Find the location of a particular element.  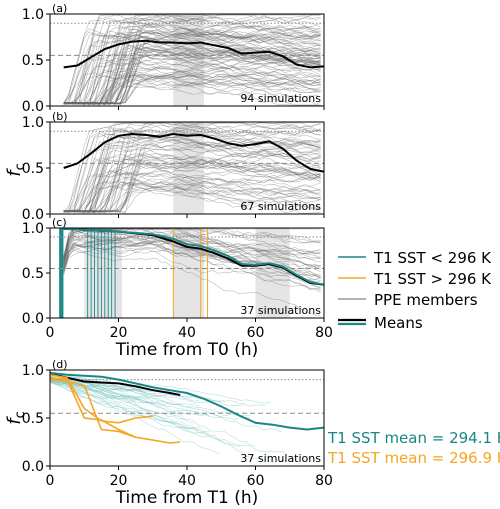

panel-letter-c: (c) is located at coordinates (59, 222).